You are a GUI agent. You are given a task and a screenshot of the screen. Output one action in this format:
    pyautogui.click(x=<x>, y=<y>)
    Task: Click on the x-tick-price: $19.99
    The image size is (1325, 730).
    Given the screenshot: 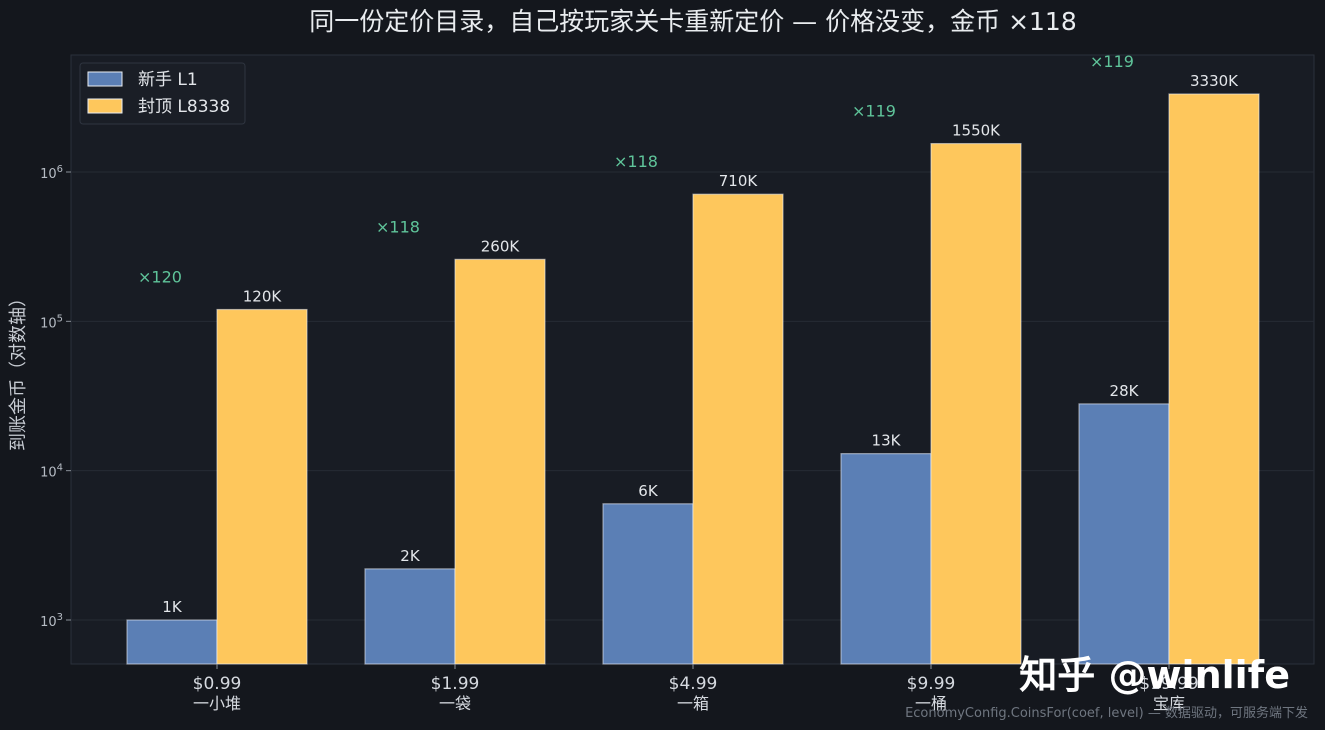 What is the action you would take?
    pyautogui.click(x=1168, y=684)
    